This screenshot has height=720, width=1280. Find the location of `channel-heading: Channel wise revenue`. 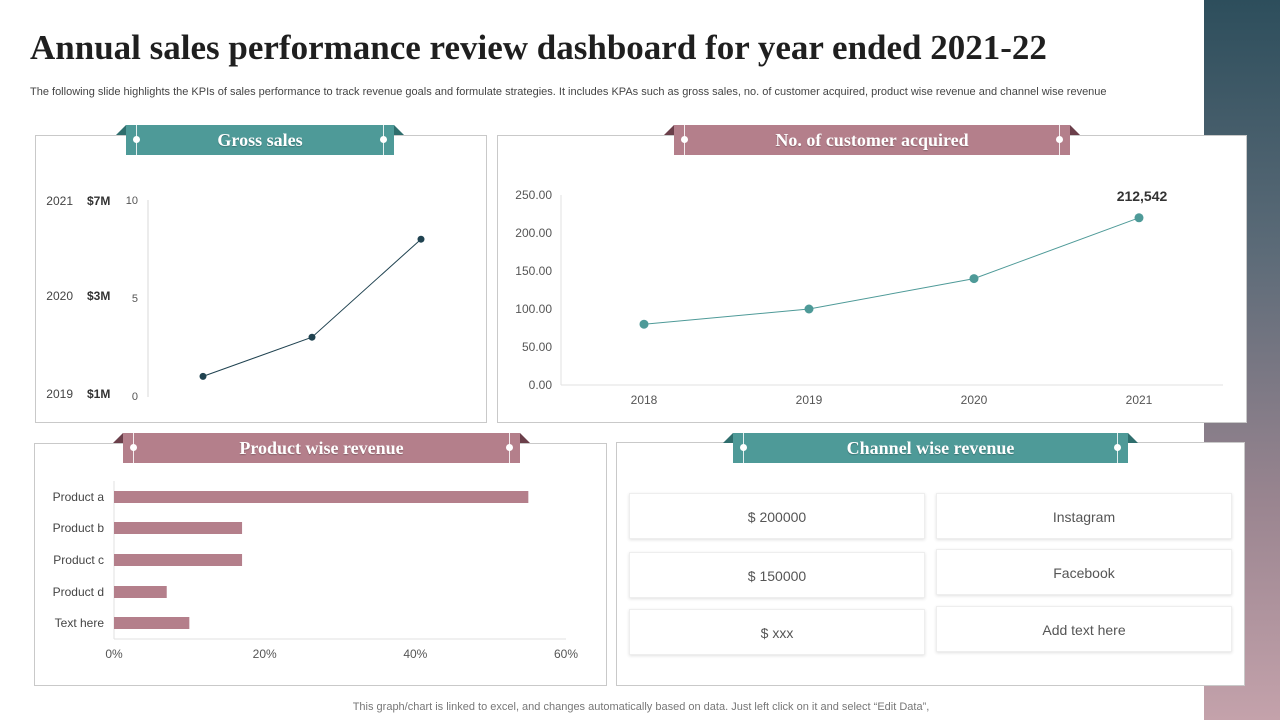

channel-heading: Channel wise revenue is located at coordinates (930, 448).